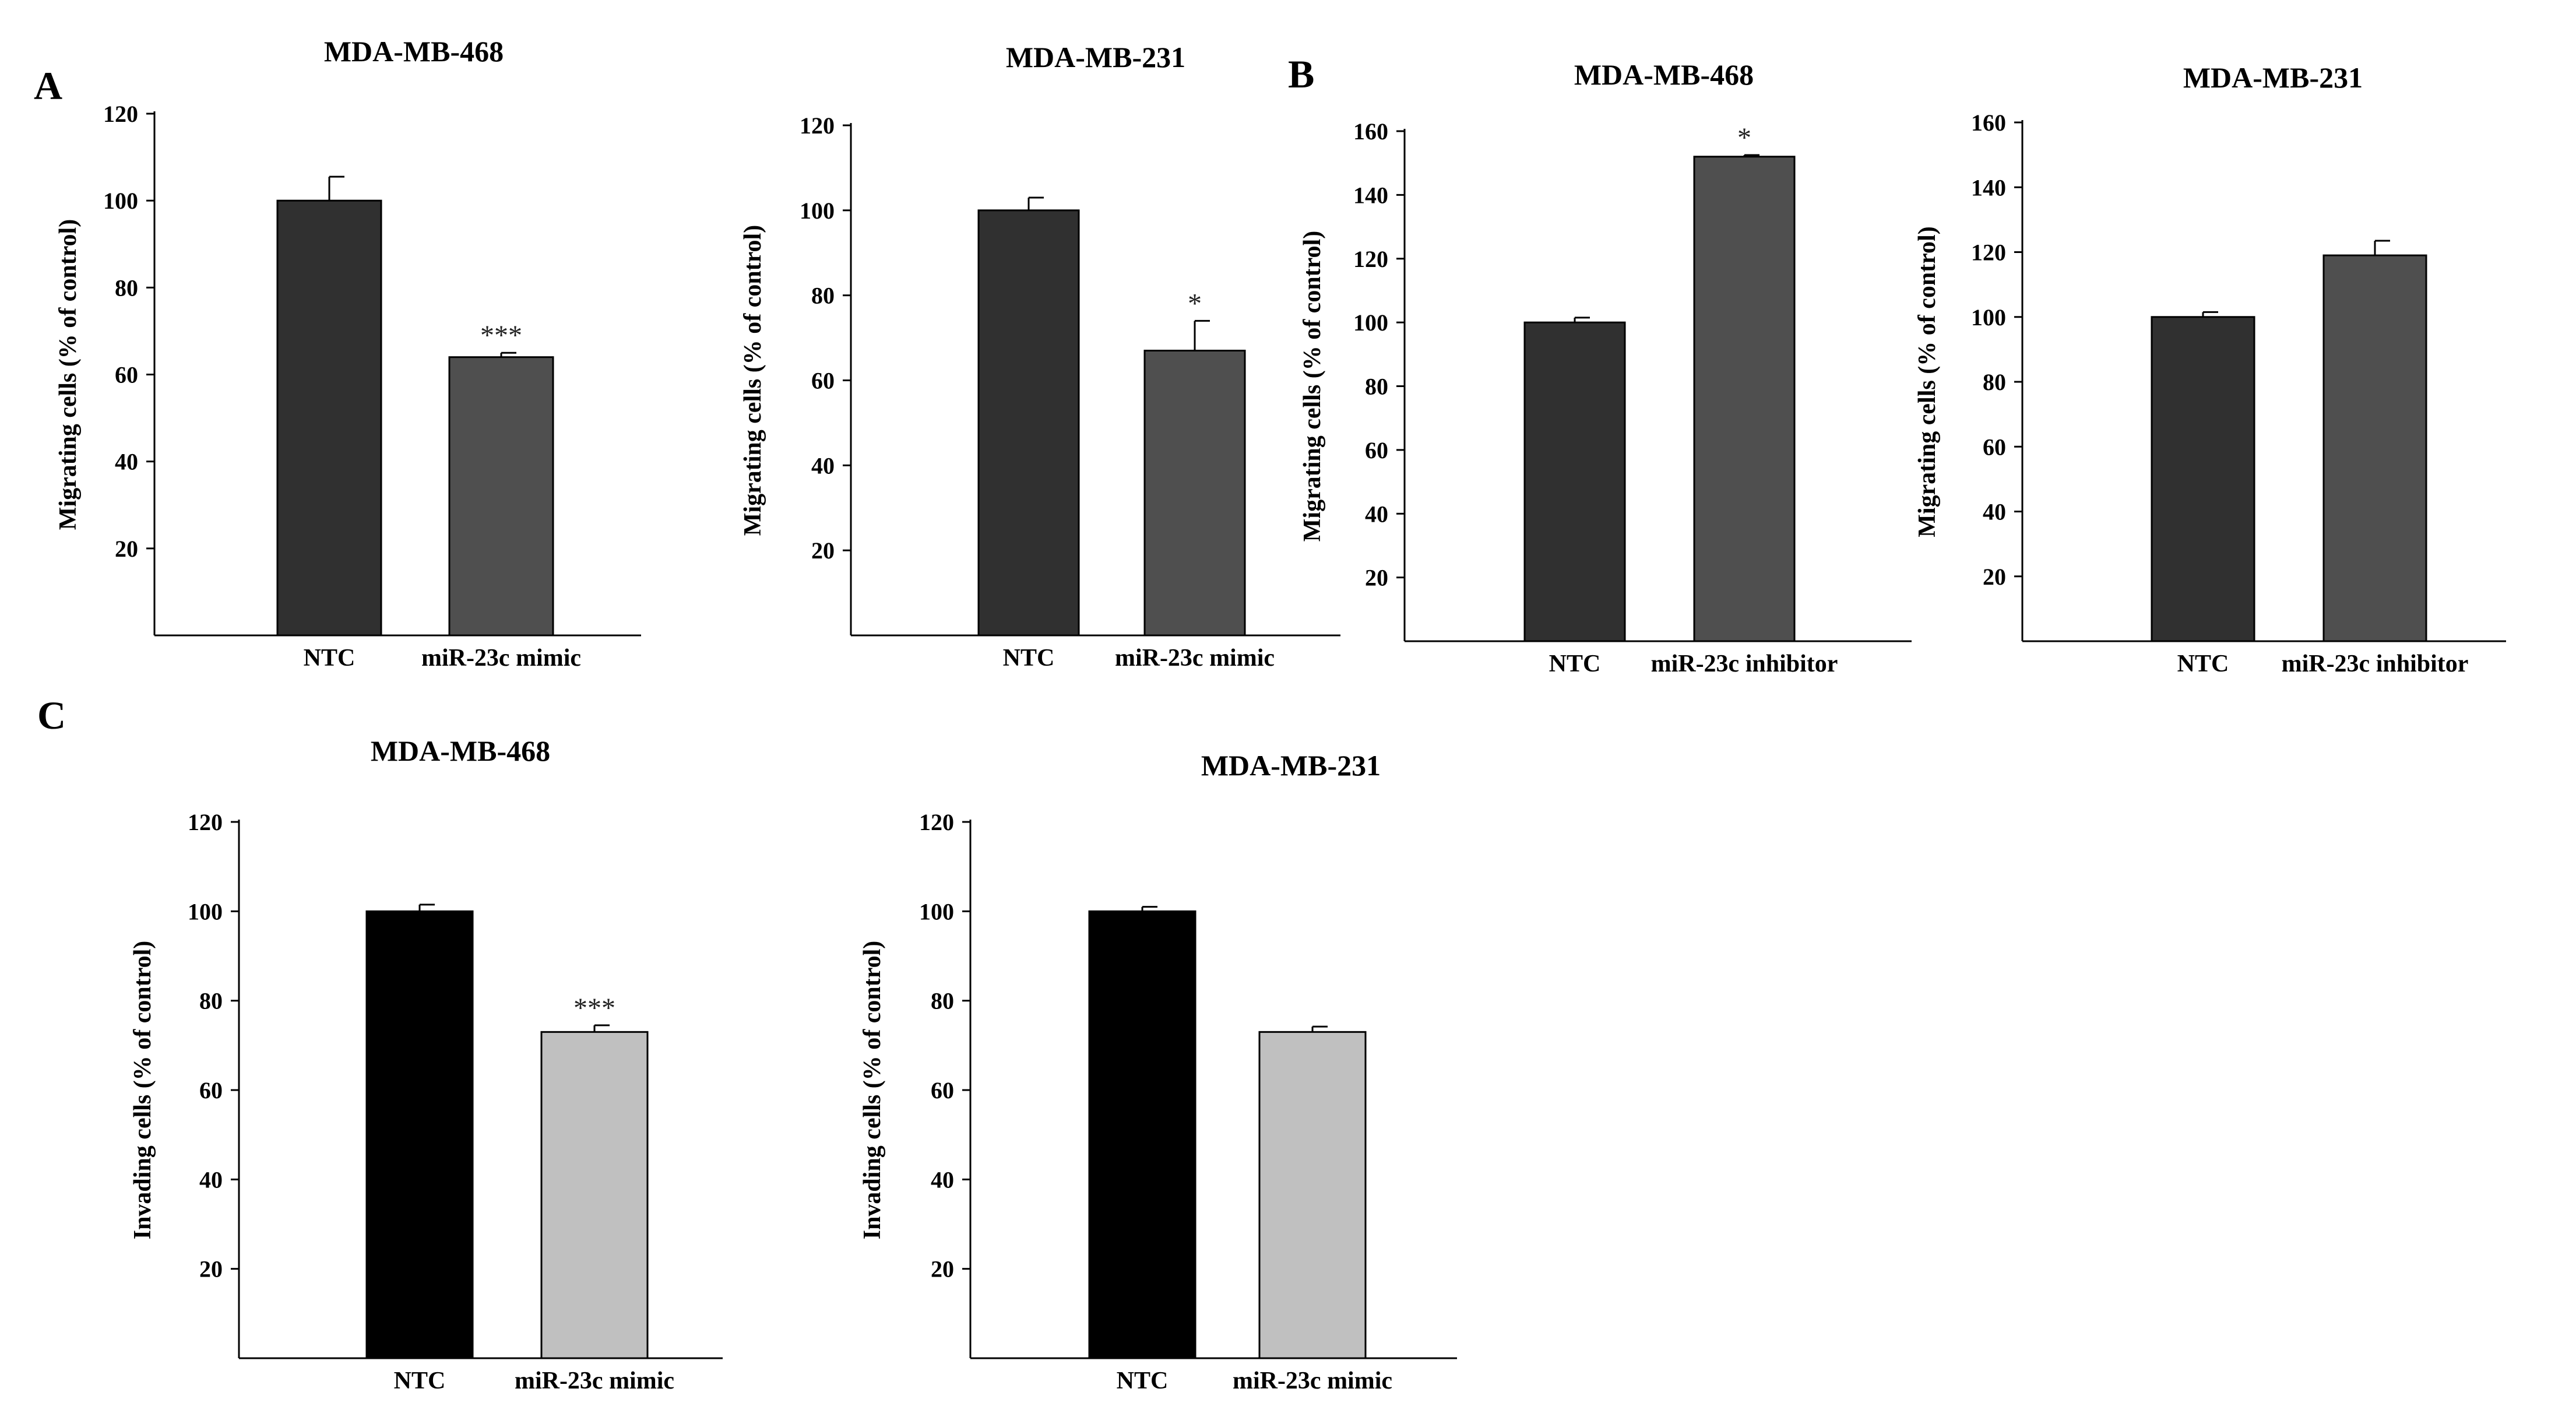  Describe the element at coordinates (1301, 74) in the screenshot. I see `panel-label-b: B` at that location.